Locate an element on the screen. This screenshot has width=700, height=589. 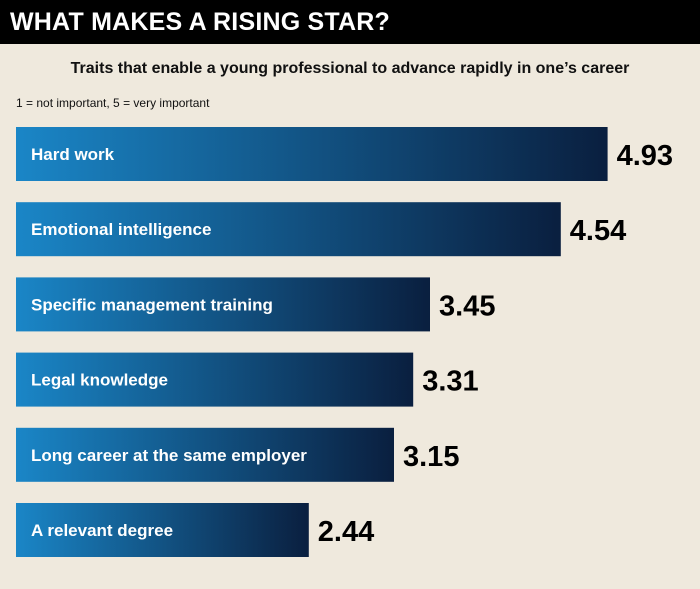
bar-category-label: A relevant degree is located at coordinates (102, 530).